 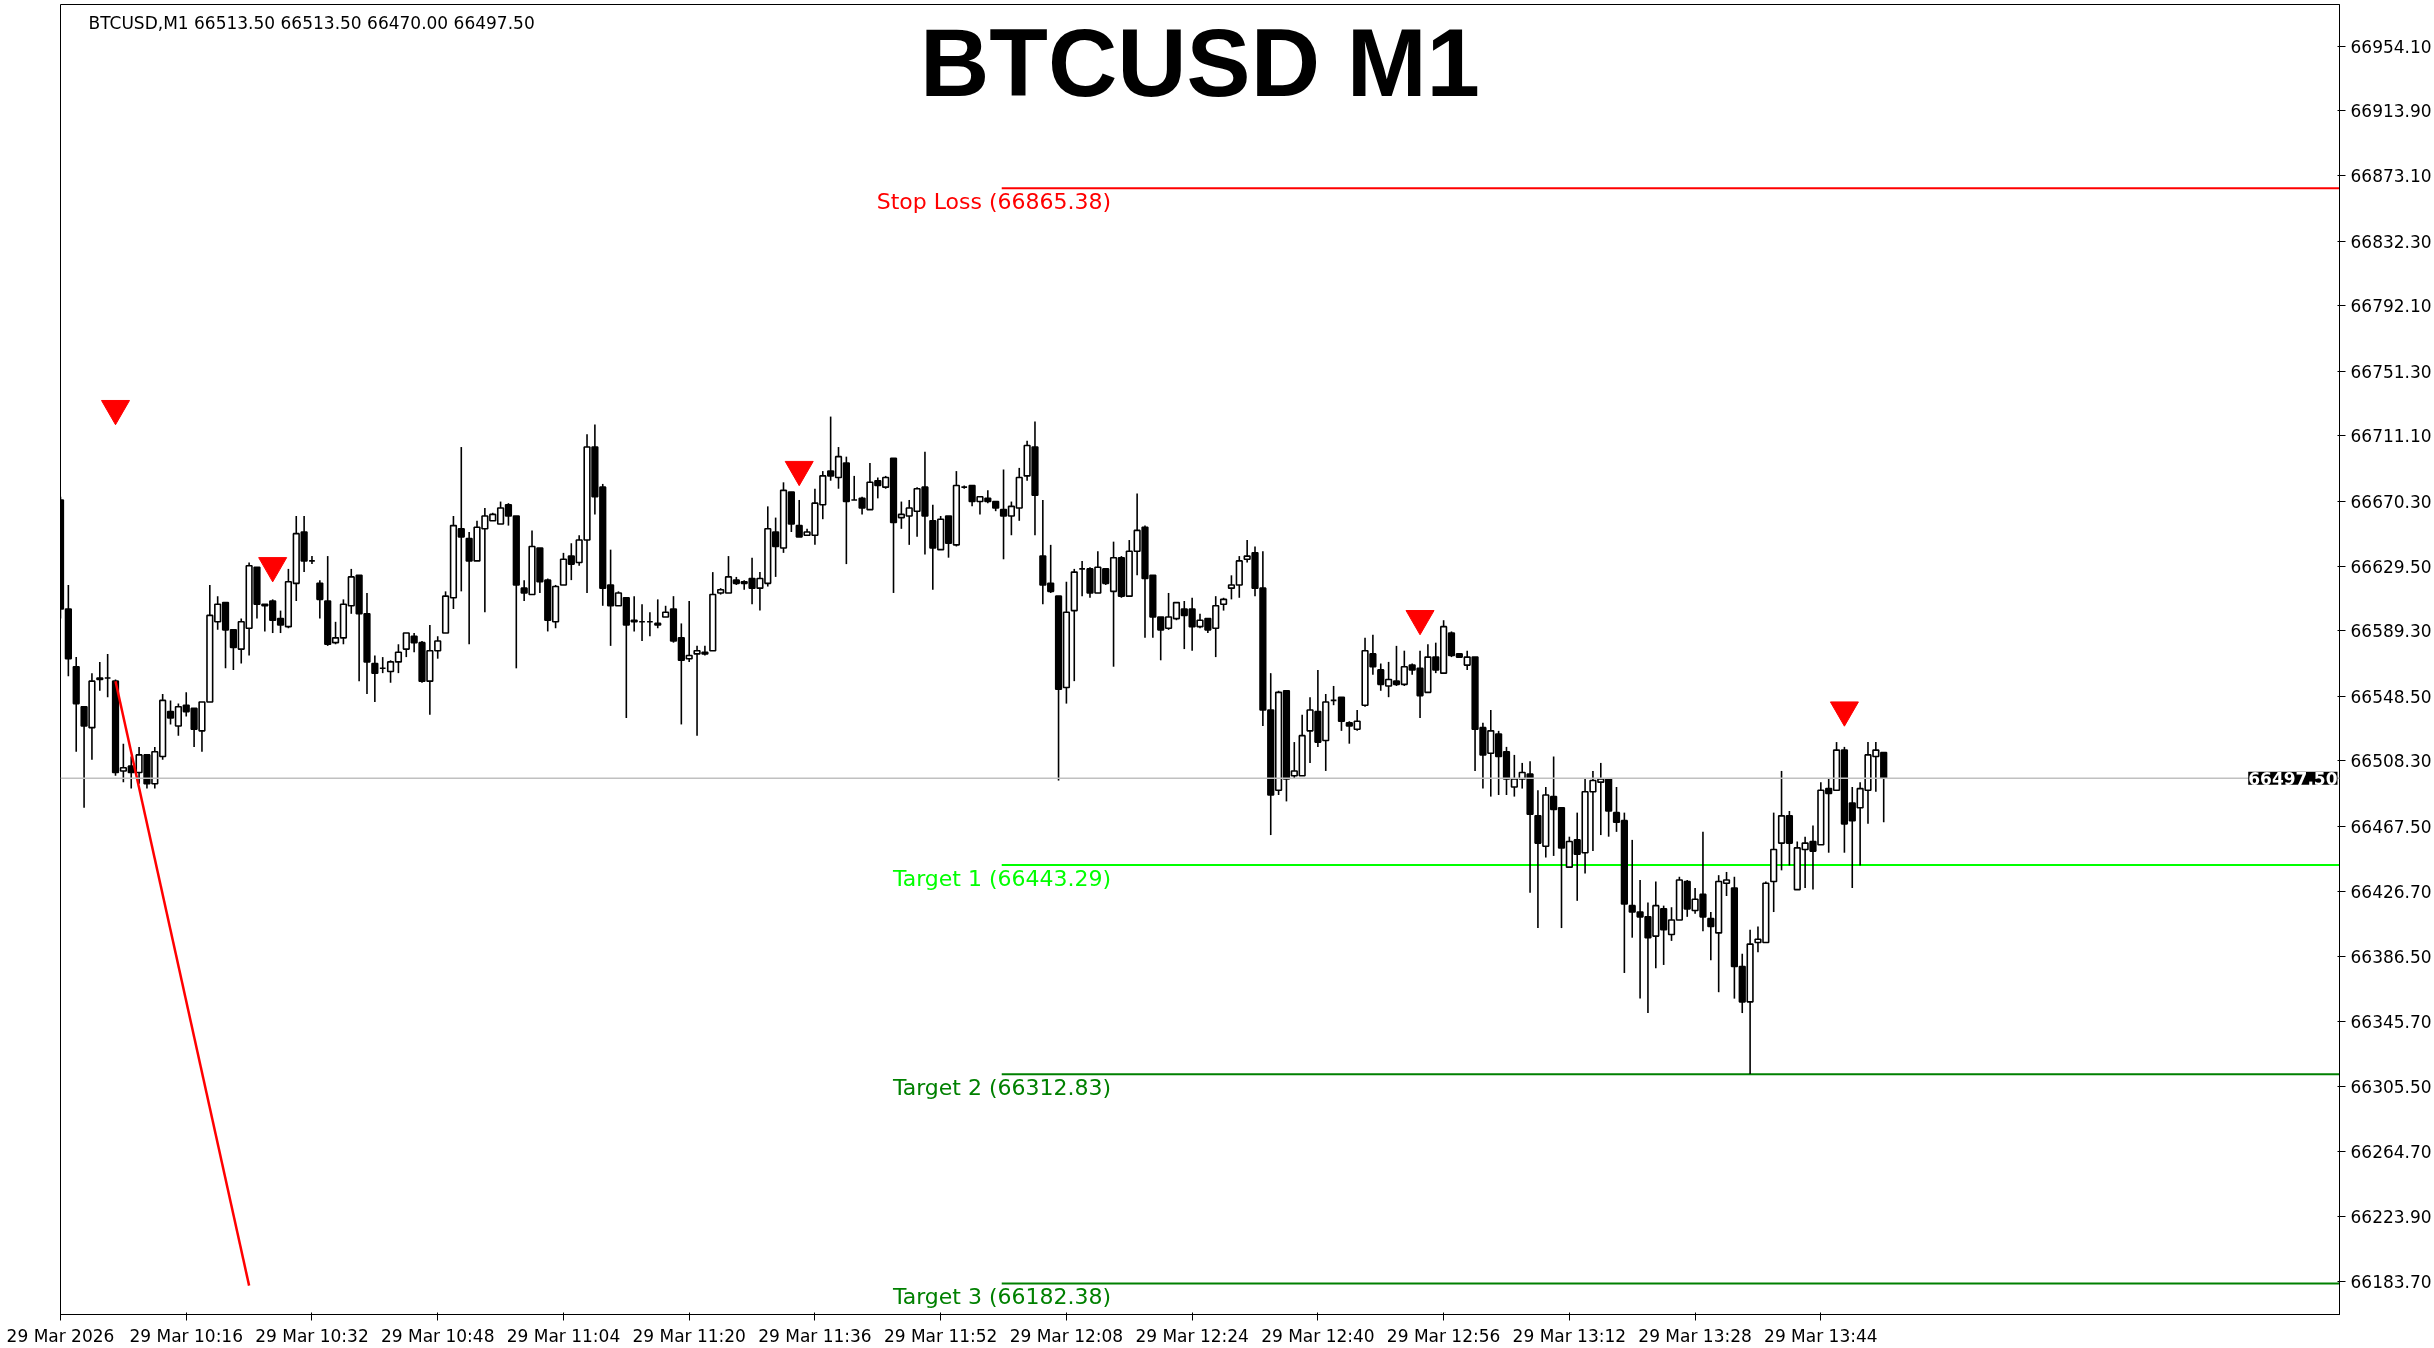 I want to click on annotation: 66497.50, so click(x=2293, y=778).